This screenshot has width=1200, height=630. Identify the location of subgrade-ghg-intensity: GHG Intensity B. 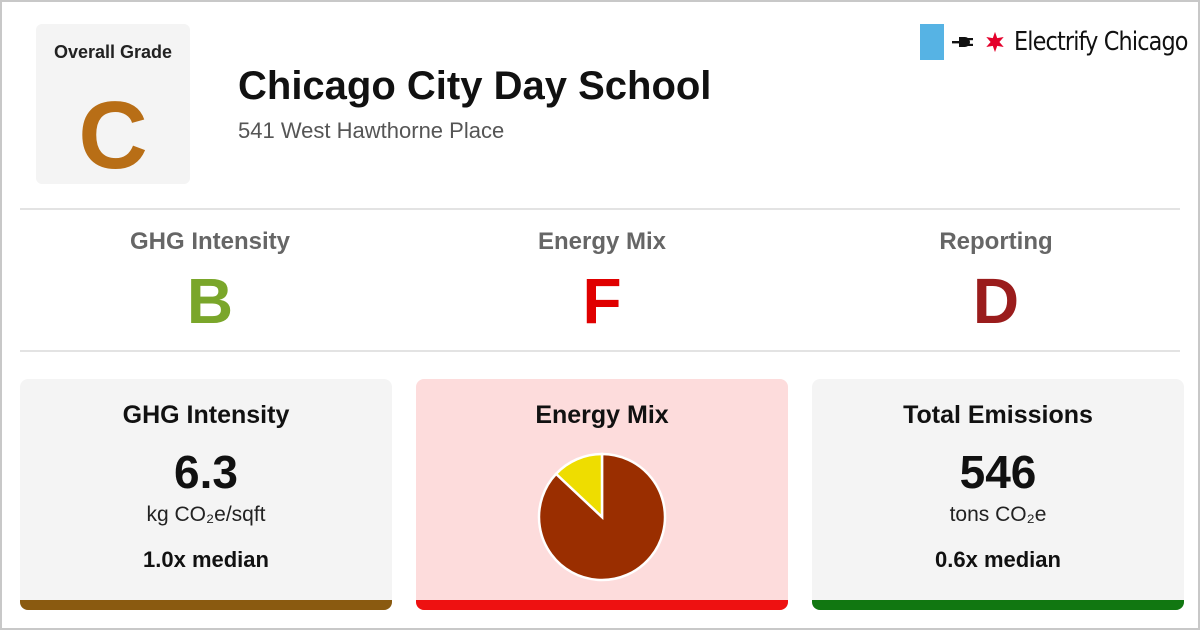
(210, 282).